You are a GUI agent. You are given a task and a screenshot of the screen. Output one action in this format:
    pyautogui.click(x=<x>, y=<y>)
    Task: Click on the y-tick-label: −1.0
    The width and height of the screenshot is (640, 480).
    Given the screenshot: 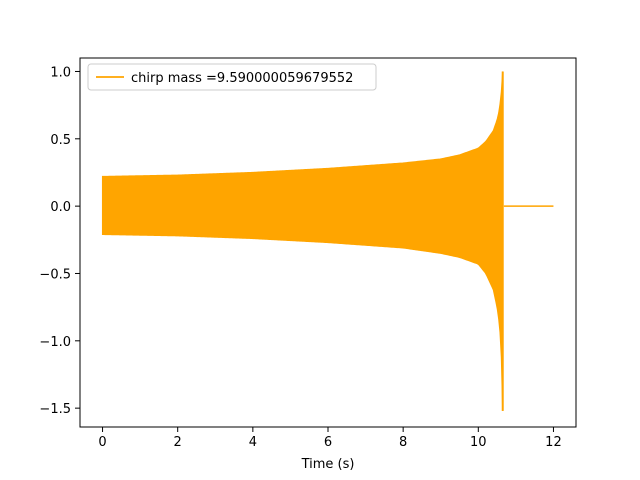 What is the action you would take?
    pyautogui.click(x=55, y=342)
    